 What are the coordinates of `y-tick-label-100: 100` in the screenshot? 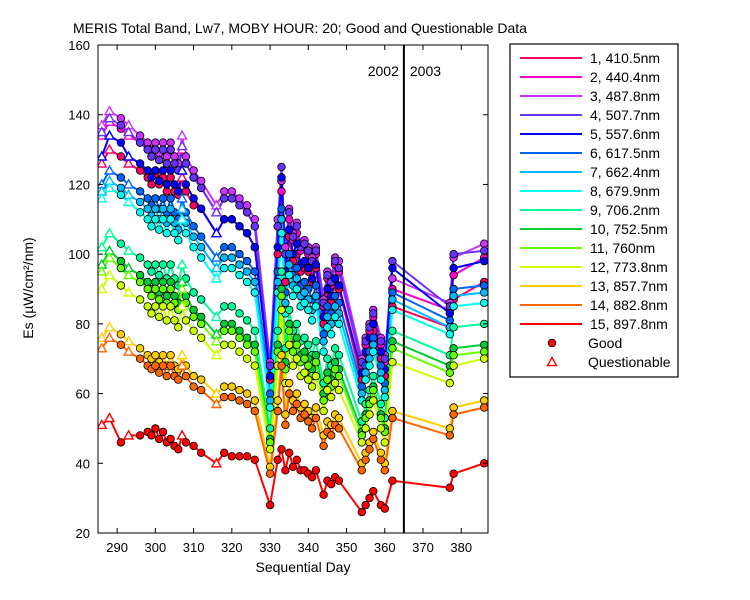 It's located at (79, 254).